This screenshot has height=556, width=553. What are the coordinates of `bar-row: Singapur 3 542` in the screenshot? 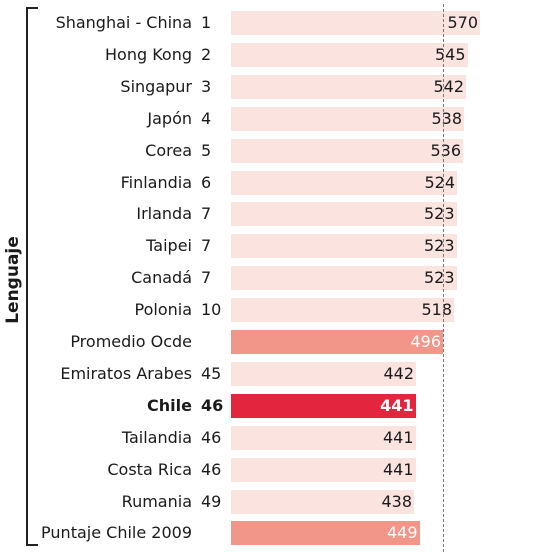 It's located at (276, 86).